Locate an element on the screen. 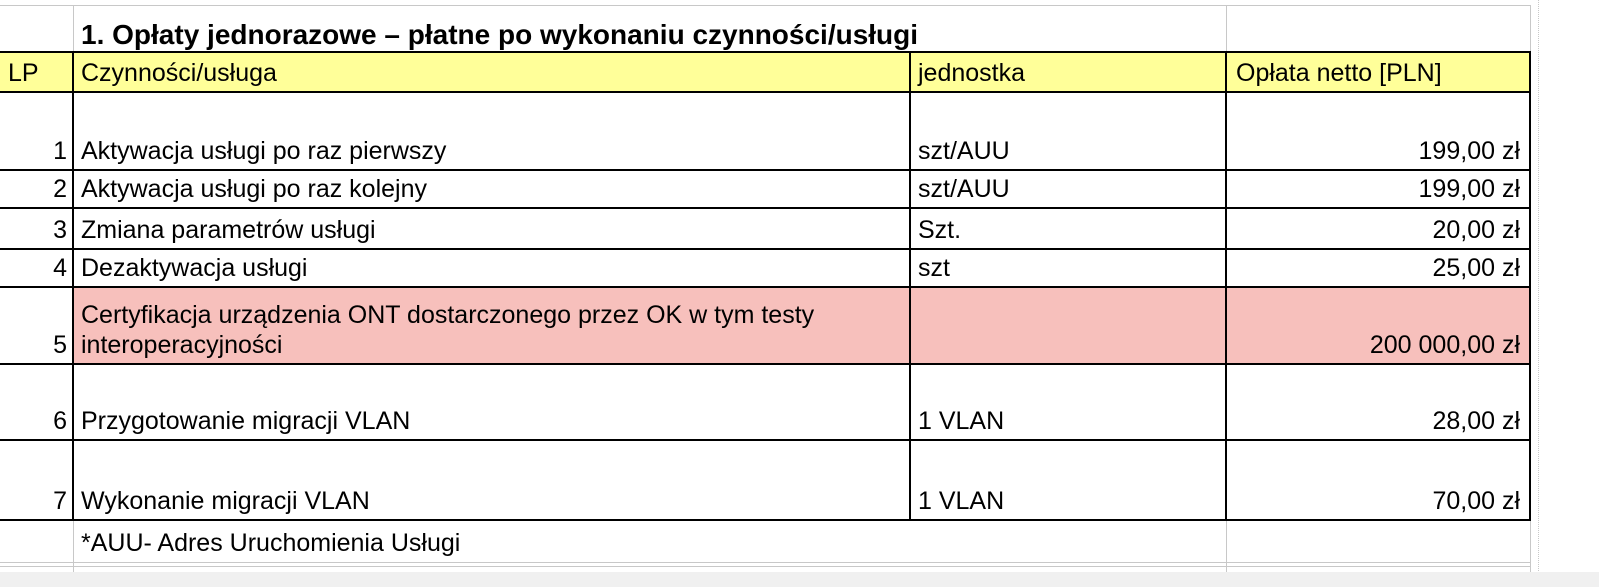  cell-service: Wykonanie migracji VLAN is located at coordinates (225, 501).